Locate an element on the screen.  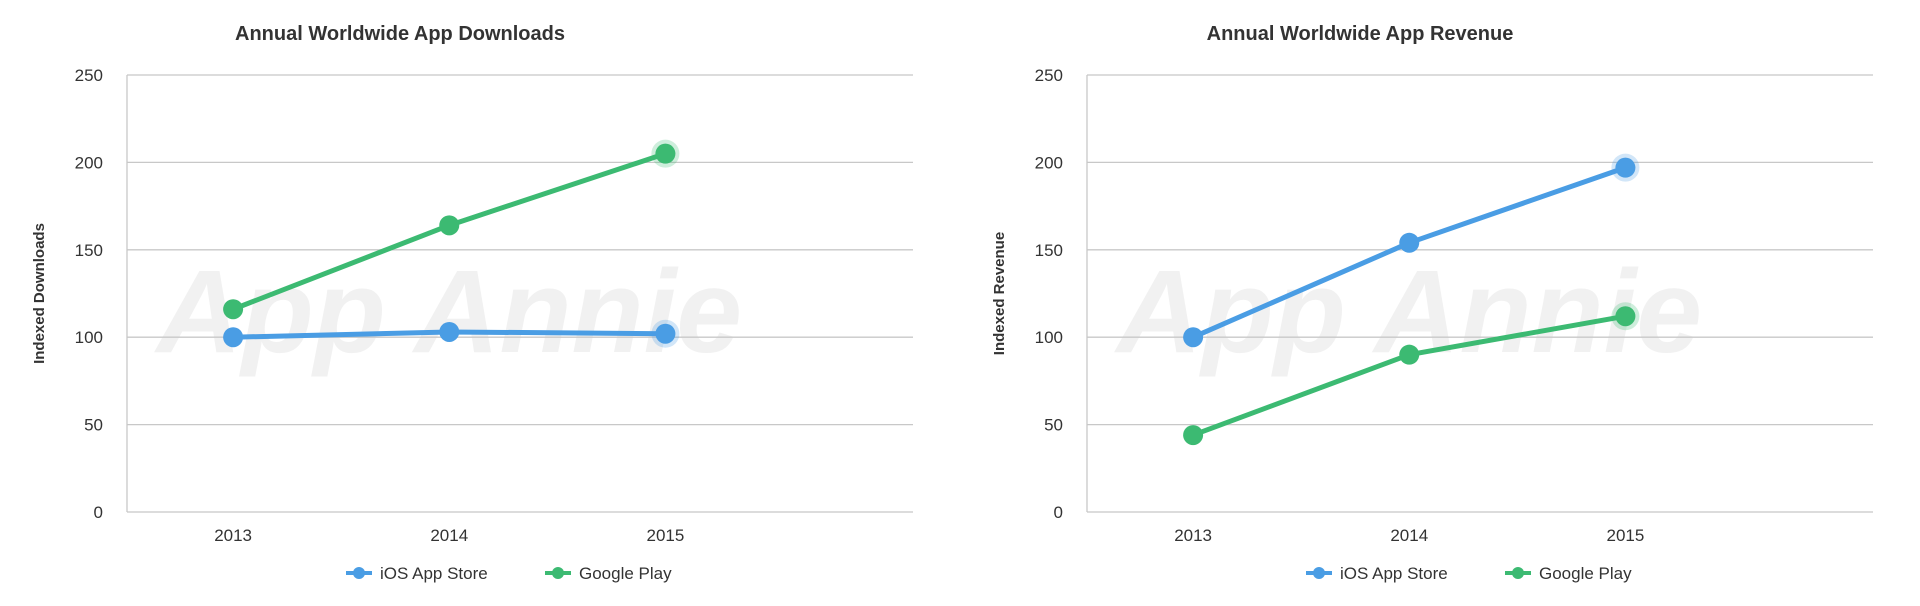
chart-title: Annual Worldwide App Downloads is located at coordinates (400, 34).